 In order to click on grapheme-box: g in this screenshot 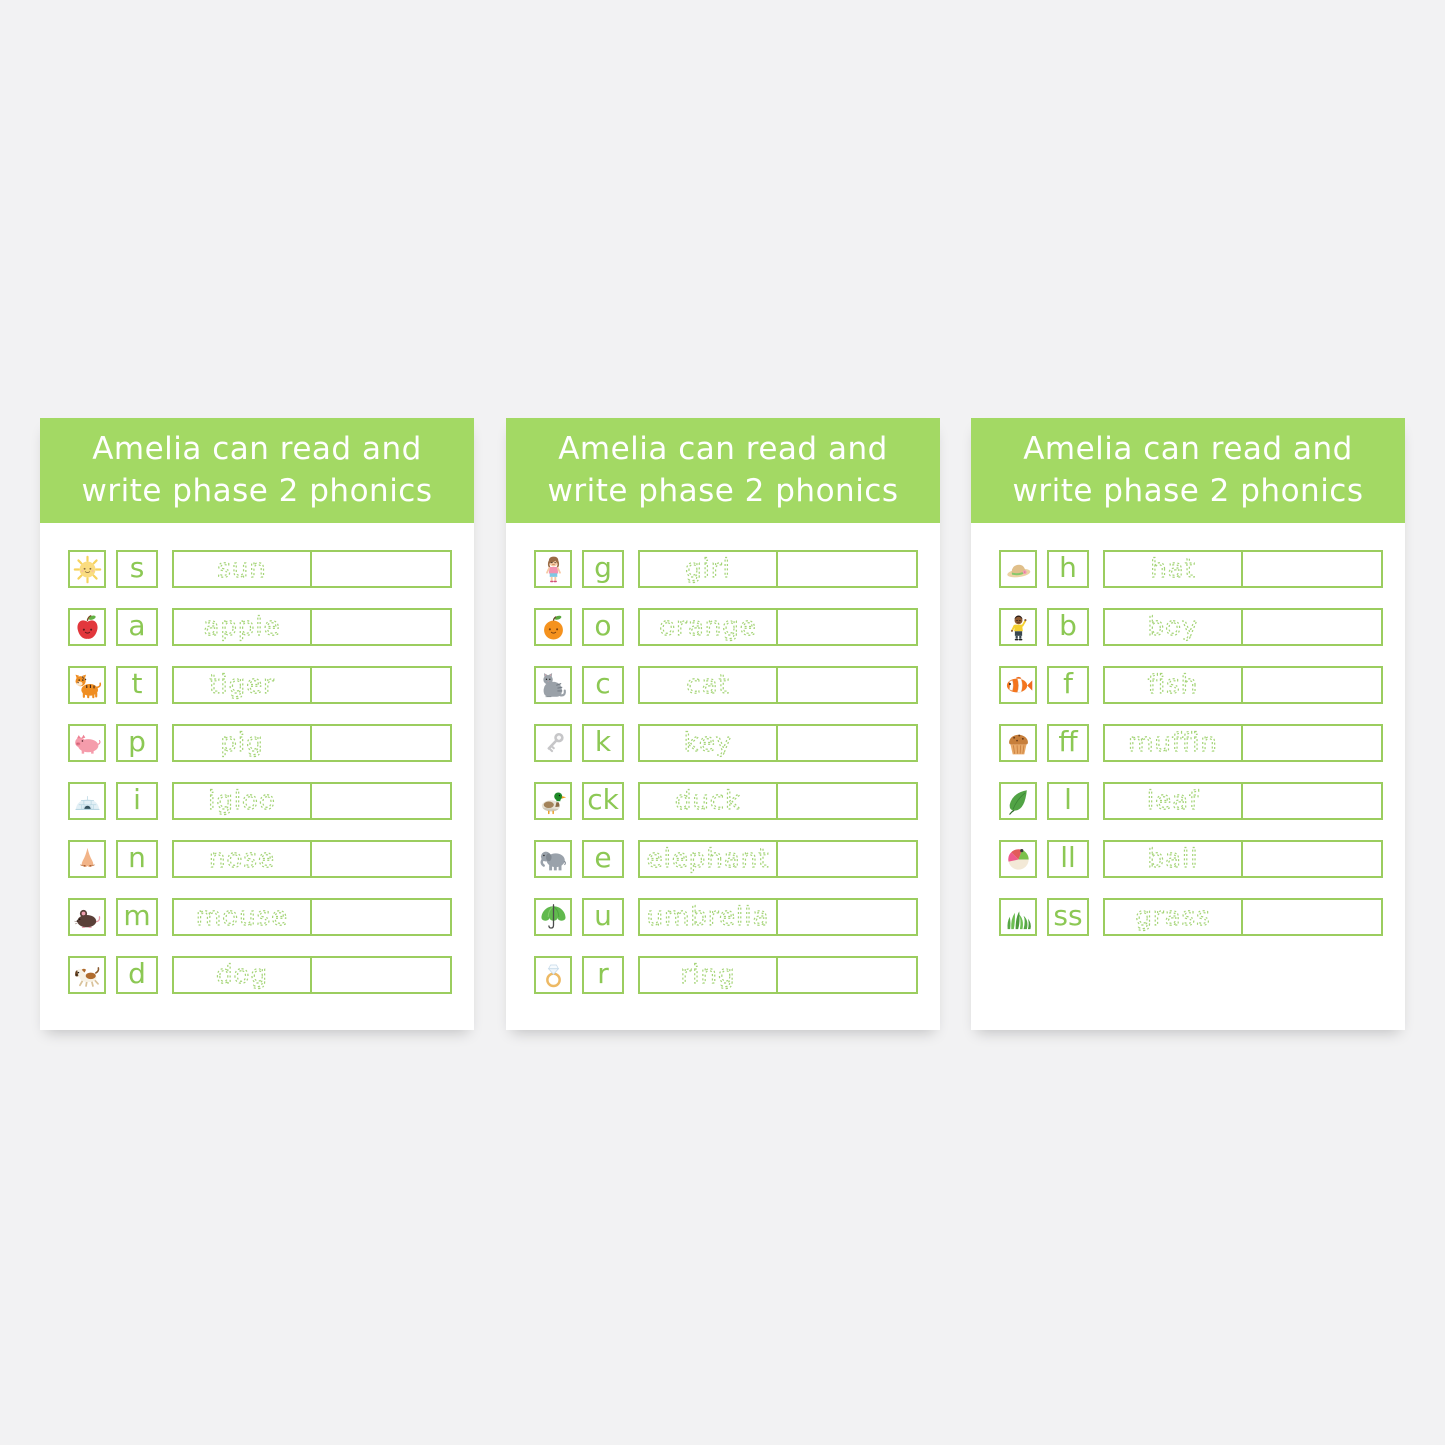, I will do `click(603, 569)`.